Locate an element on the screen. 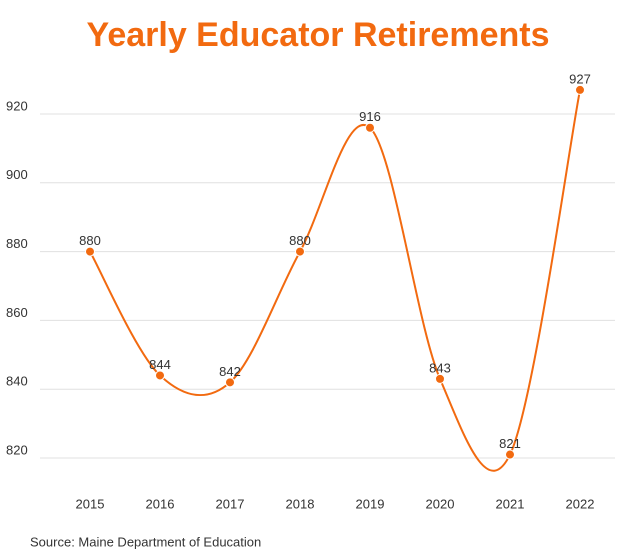 This screenshot has width=641, height=560. data-label: 821 is located at coordinates (510, 443).